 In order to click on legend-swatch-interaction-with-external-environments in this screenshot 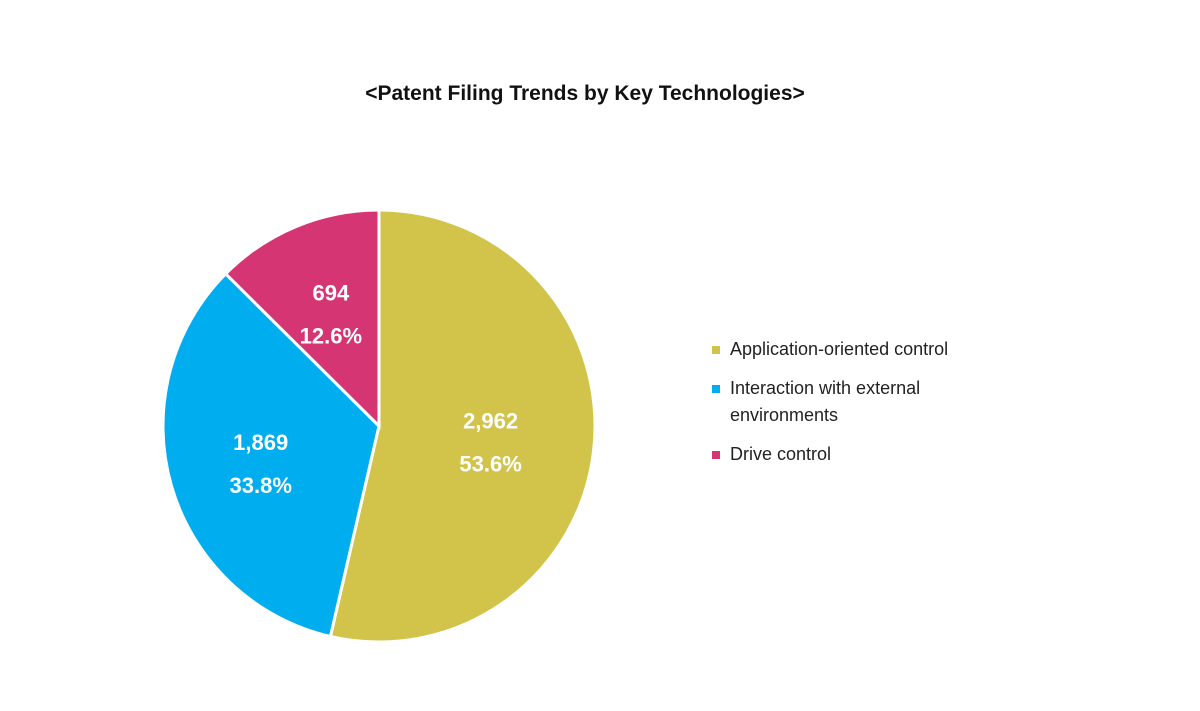, I will do `click(716, 389)`.